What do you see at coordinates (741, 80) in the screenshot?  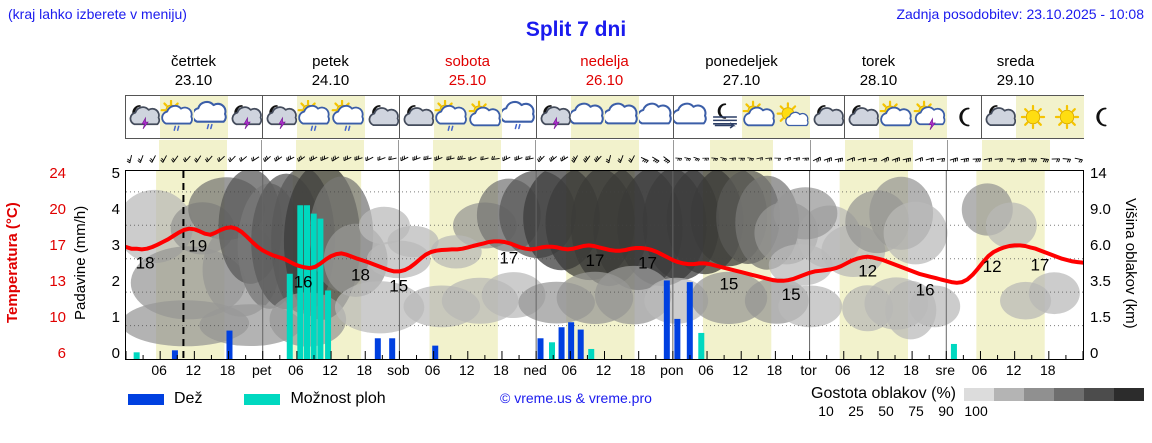 I see `day-date: 27.10` at bounding box center [741, 80].